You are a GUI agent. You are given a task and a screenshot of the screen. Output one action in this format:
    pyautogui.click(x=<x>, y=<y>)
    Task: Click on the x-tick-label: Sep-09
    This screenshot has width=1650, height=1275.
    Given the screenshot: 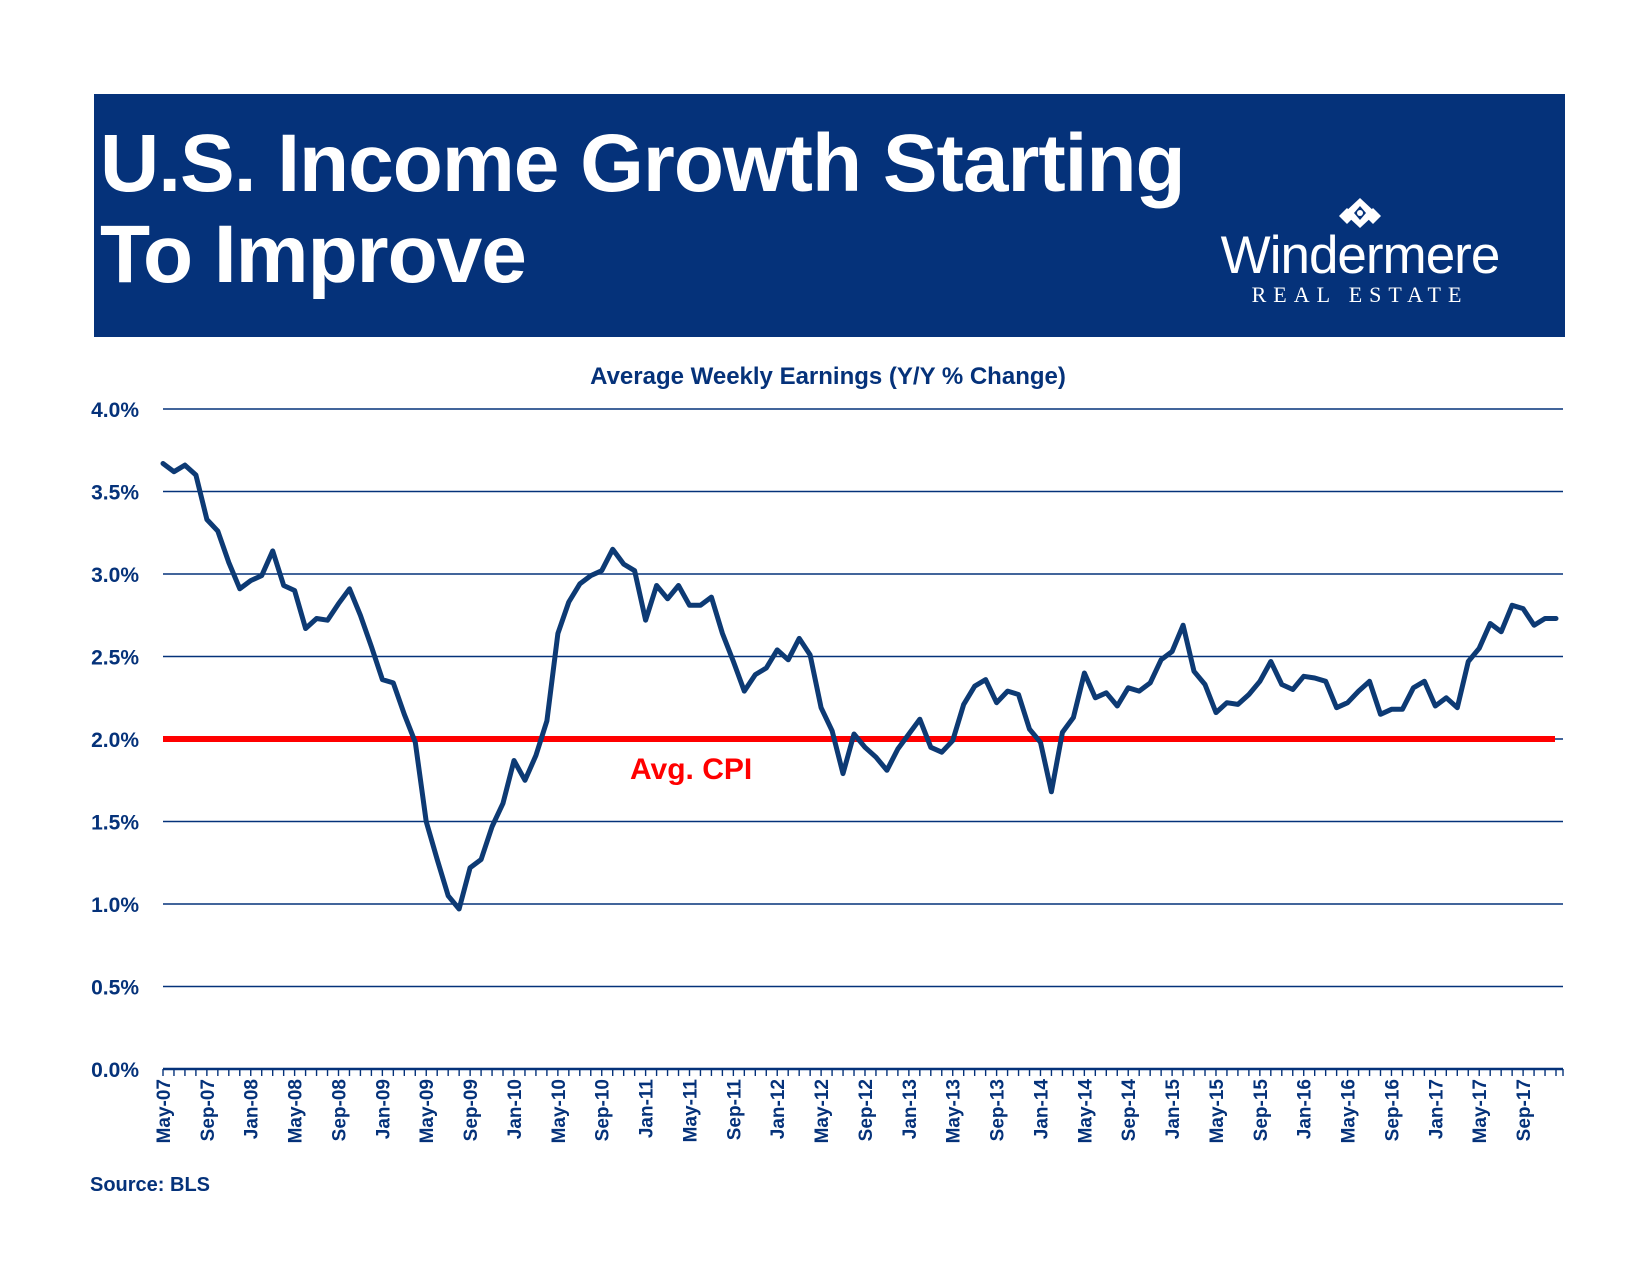 What is the action you would take?
    pyautogui.click(x=471, y=1110)
    